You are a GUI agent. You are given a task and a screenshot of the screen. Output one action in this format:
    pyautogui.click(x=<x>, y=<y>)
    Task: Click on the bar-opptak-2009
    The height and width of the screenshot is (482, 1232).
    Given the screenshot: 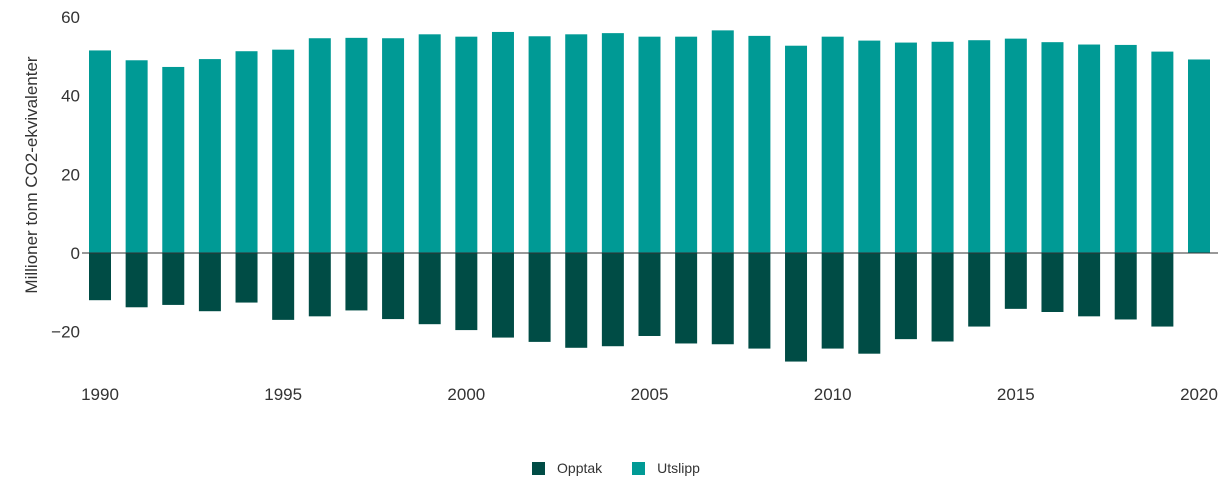 What is the action you would take?
    pyautogui.click(x=796, y=307)
    